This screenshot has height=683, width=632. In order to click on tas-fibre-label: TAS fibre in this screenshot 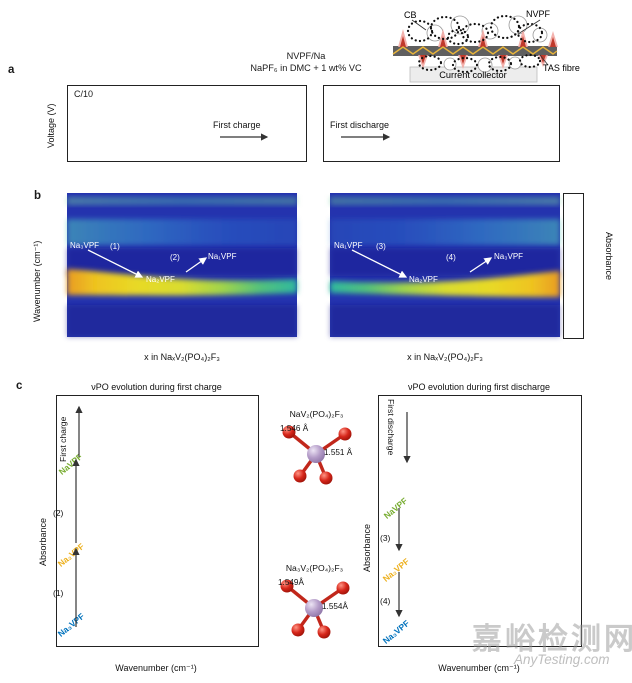, I will do `click(561, 68)`.